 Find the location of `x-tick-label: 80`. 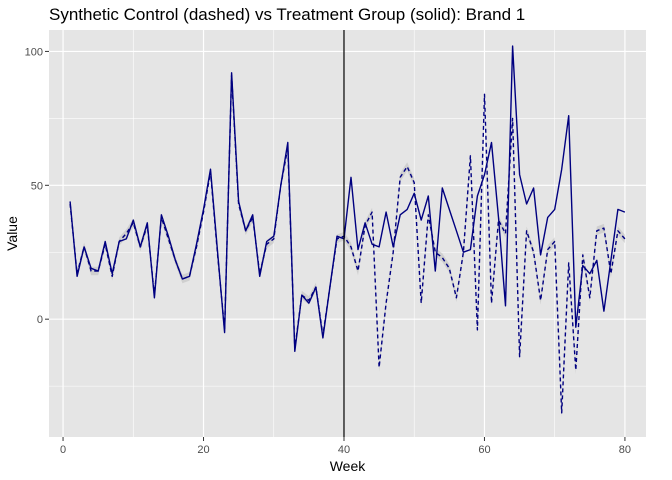

x-tick-label: 80 is located at coordinates (625, 450).